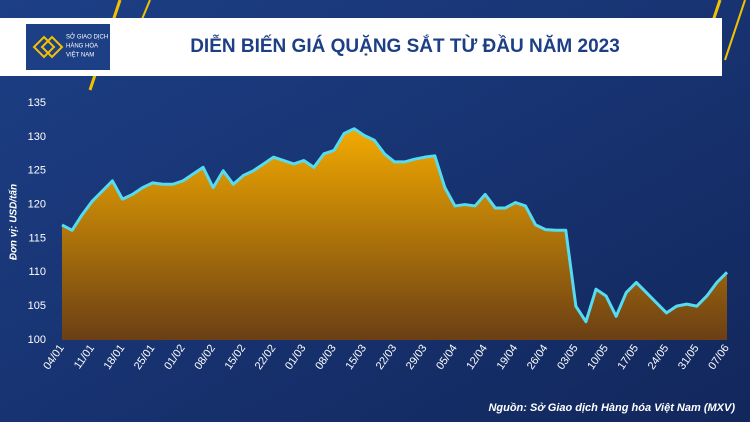 Image resolution: width=750 pixels, height=422 pixels. What do you see at coordinates (37, 204) in the screenshot?
I see `y-tick-label: 120` at bounding box center [37, 204].